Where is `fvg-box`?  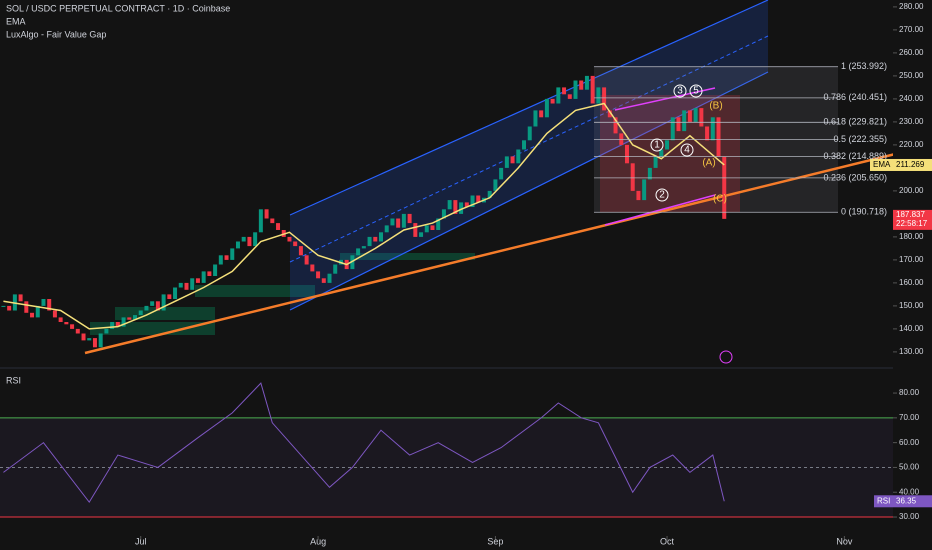 fvg-box is located at coordinates (165, 313).